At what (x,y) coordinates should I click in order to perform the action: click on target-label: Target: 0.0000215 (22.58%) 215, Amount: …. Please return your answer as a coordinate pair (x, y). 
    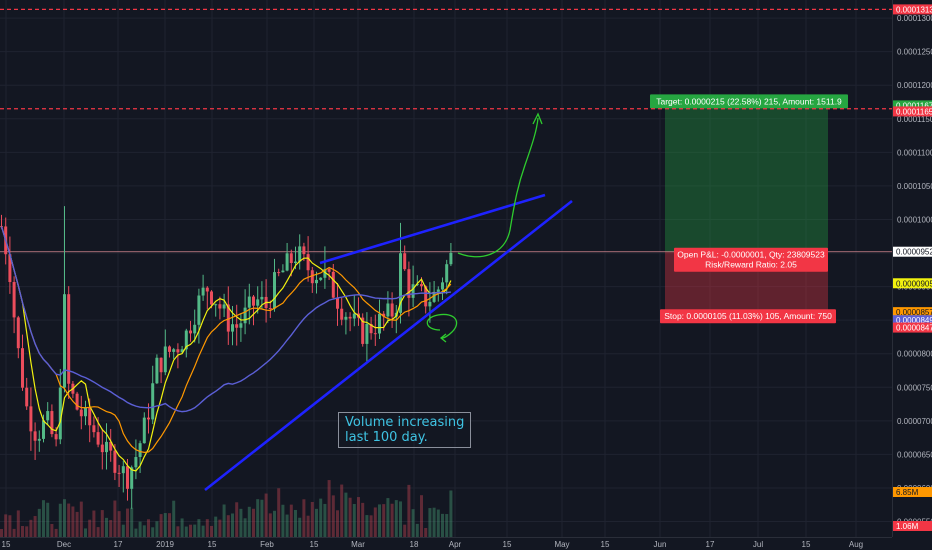
    Looking at the image, I should click on (749, 101).